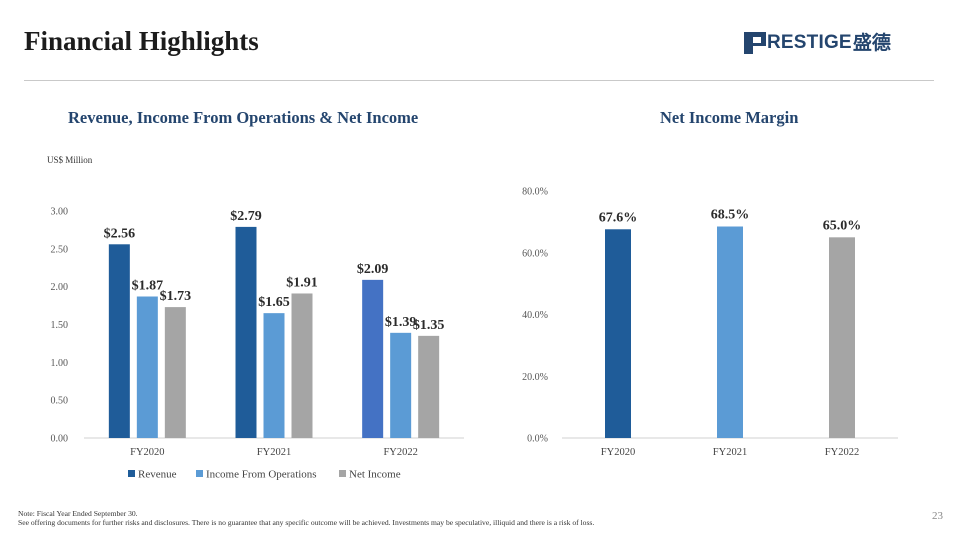 The height and width of the screenshot is (541, 959). What do you see at coordinates (871, 43) in the screenshot?
I see `logo-chinese-text: 盛德` at bounding box center [871, 43].